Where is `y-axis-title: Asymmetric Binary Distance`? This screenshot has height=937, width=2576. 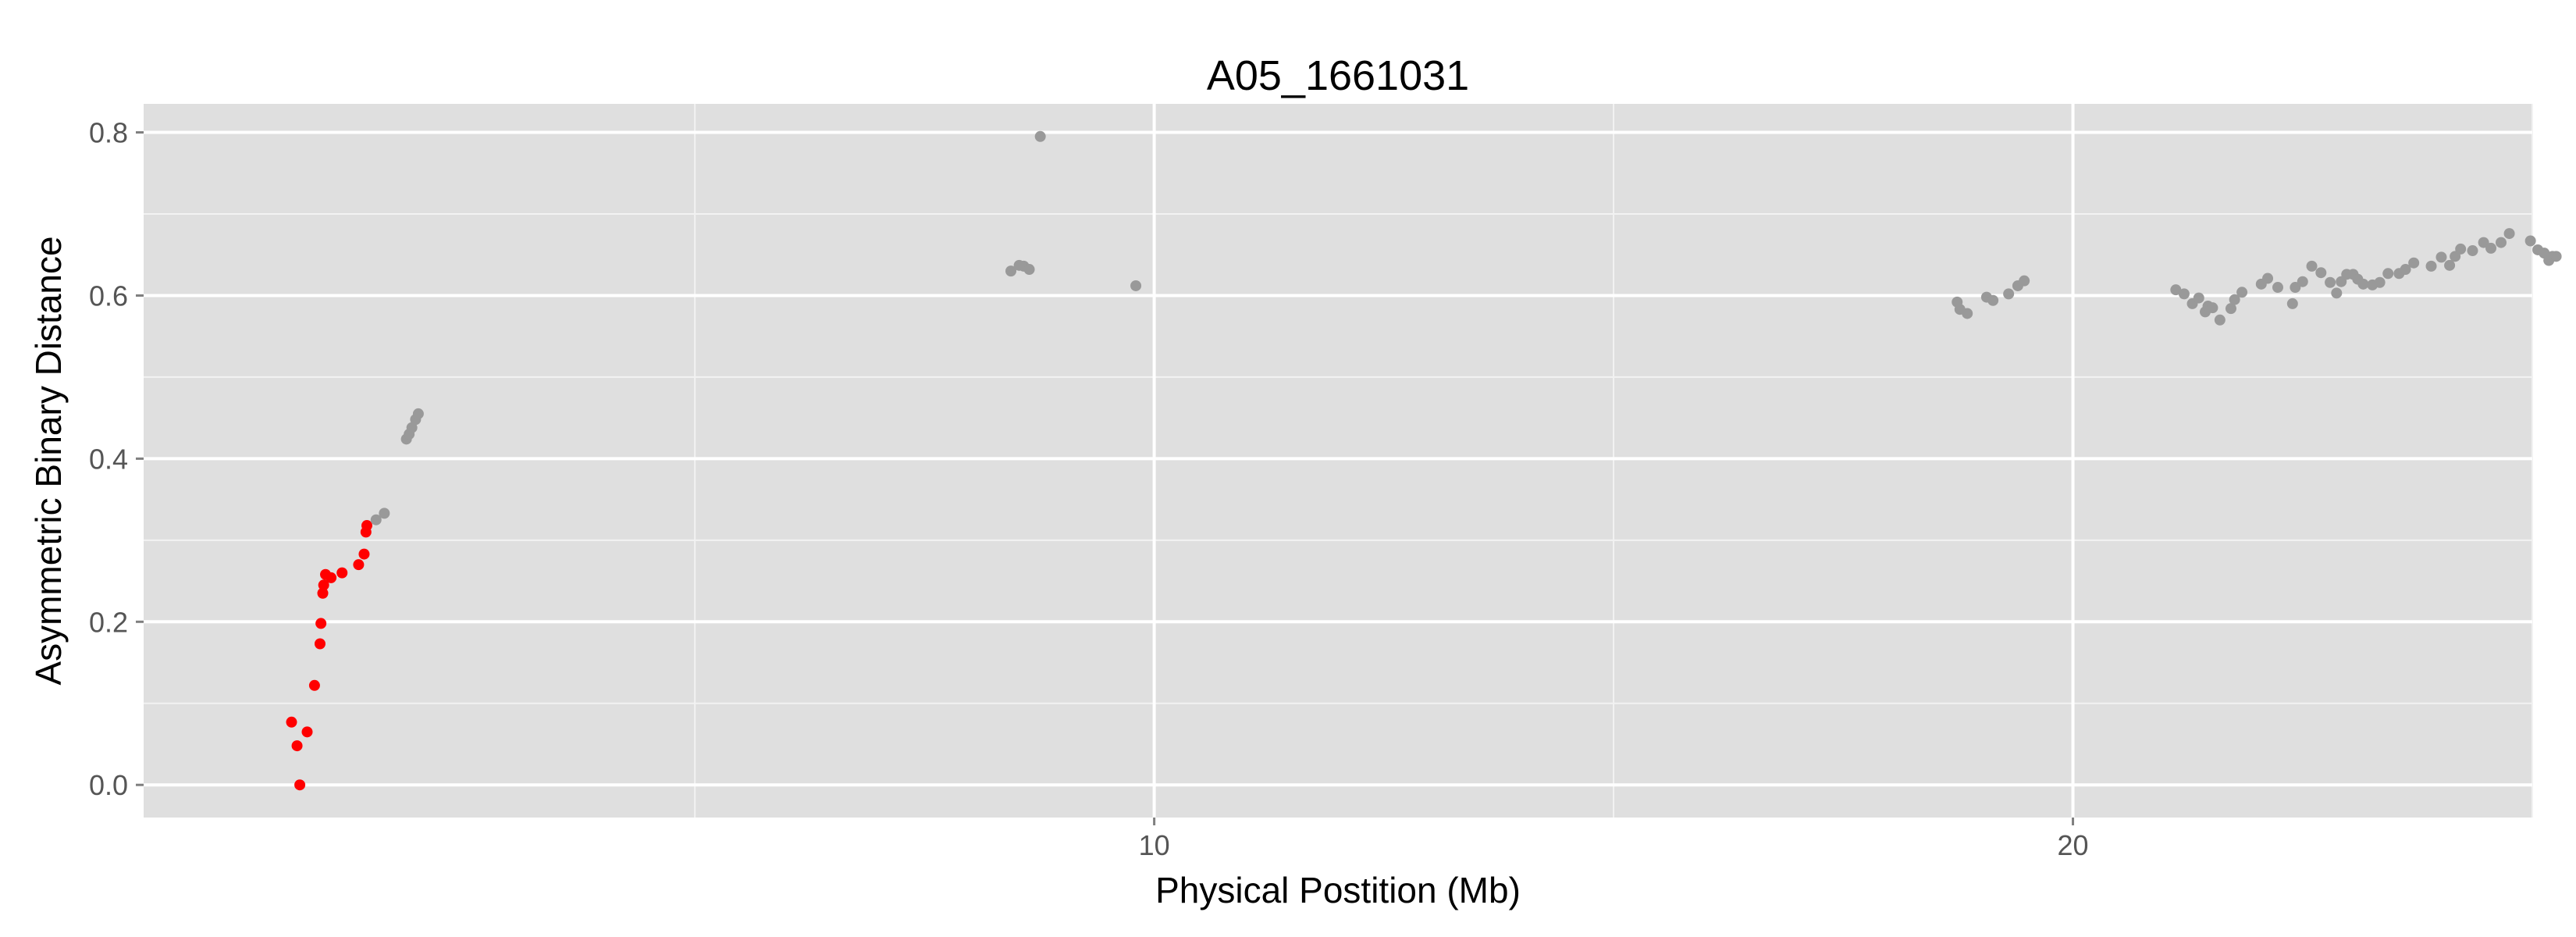
y-axis-title: Asymmetric Binary Distance is located at coordinates (48, 460).